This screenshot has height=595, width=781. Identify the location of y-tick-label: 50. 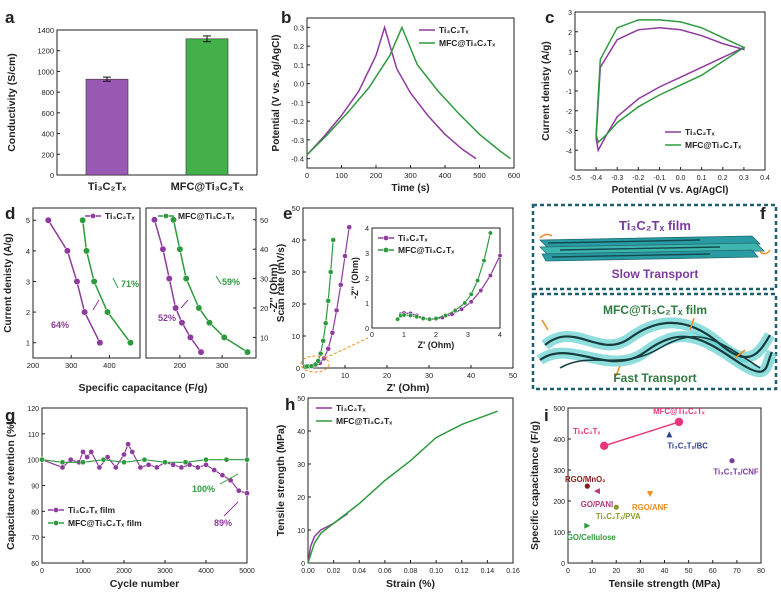
(296, 208).